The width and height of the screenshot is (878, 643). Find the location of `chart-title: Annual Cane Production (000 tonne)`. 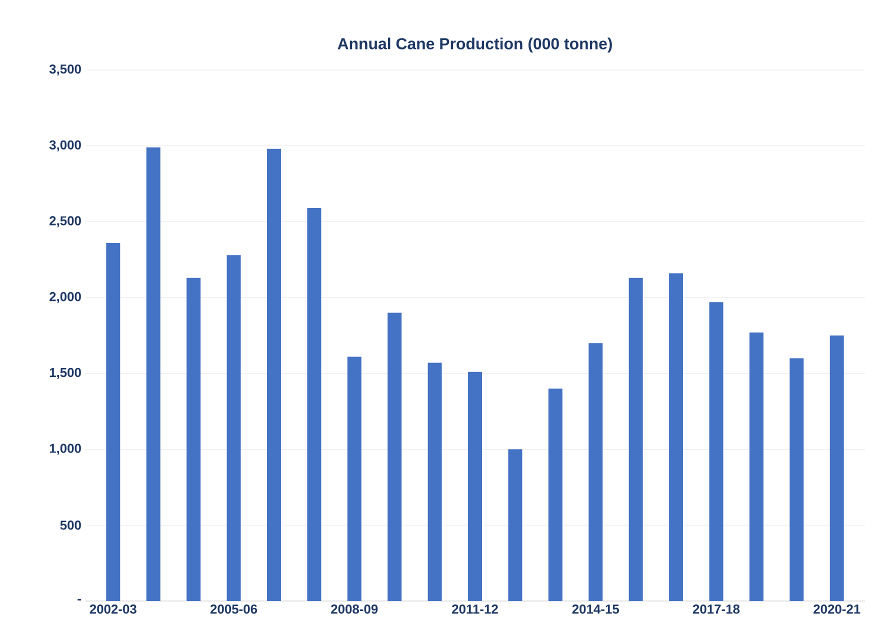

chart-title: Annual Cane Production (000 tonne) is located at coordinates (475, 45).